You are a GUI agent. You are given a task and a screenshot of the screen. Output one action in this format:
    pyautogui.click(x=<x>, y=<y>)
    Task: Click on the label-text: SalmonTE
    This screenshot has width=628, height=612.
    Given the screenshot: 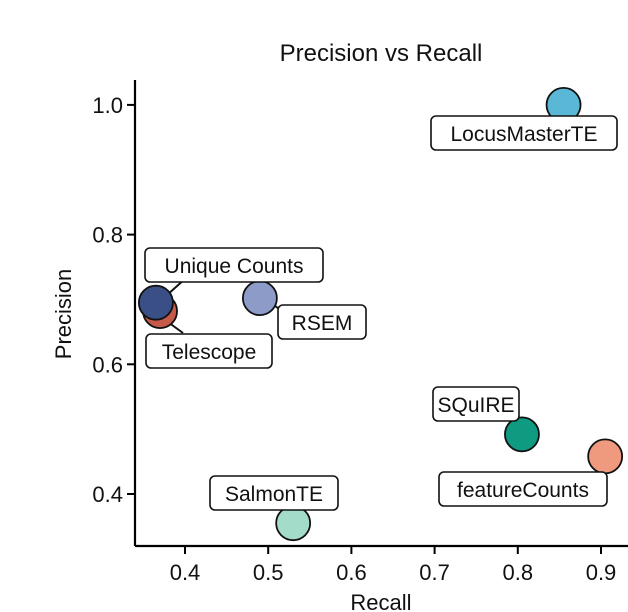 What is the action you would take?
    pyautogui.click(x=274, y=494)
    